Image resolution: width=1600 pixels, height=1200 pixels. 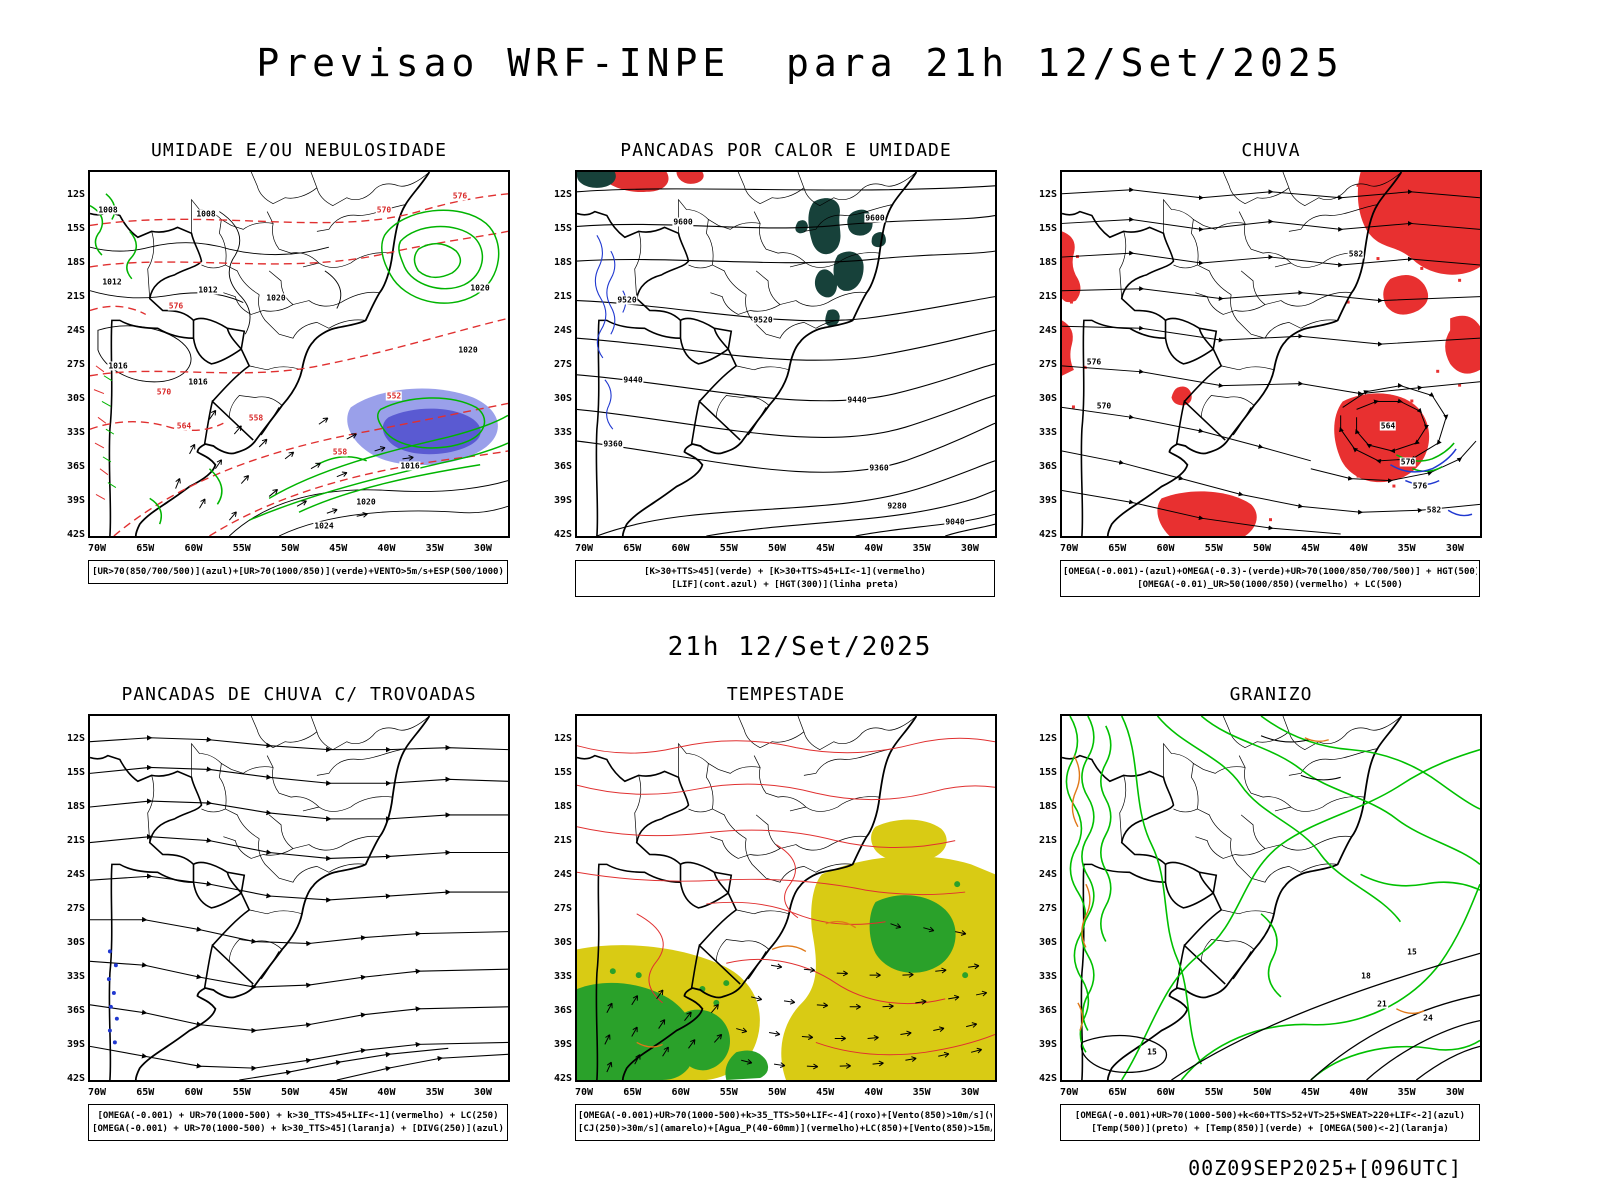 I want to click on panel-tempestade: TEMPESTADE, so click(x=767, y=912).